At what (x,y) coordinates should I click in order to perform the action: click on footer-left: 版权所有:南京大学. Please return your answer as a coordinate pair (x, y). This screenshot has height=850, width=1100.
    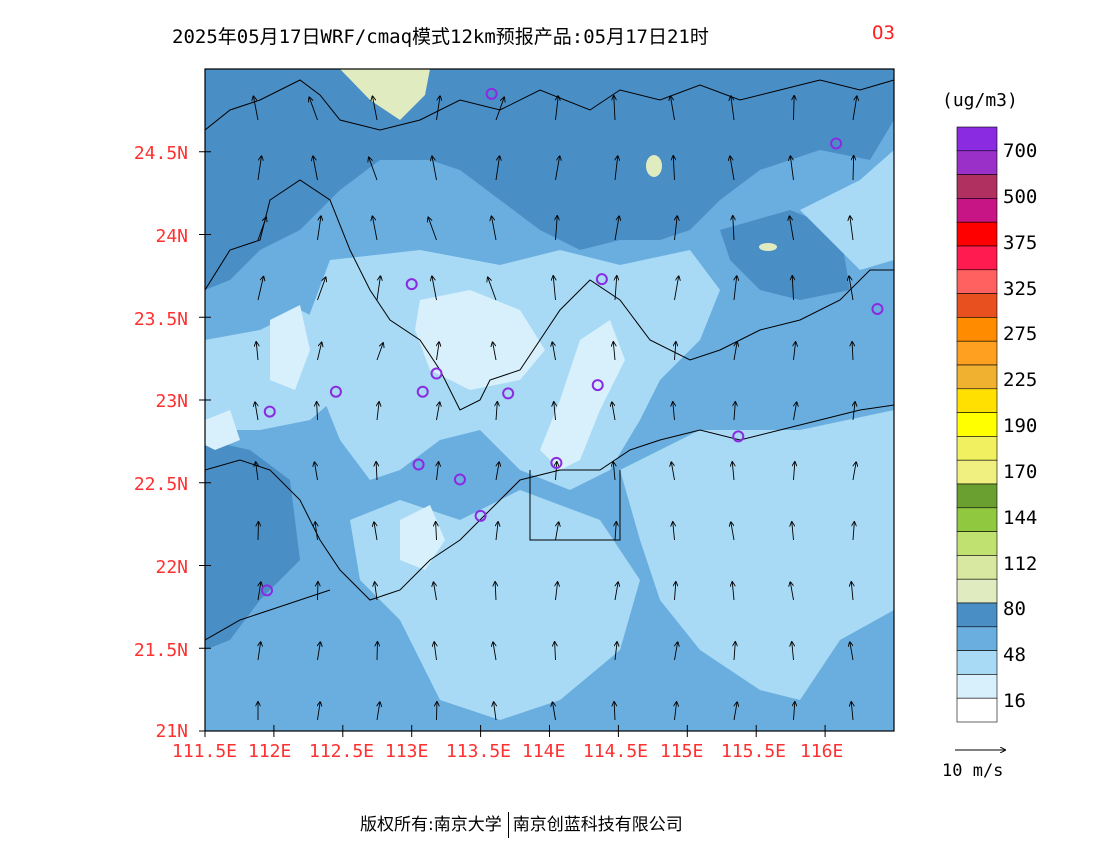
    Looking at the image, I should click on (431, 825).